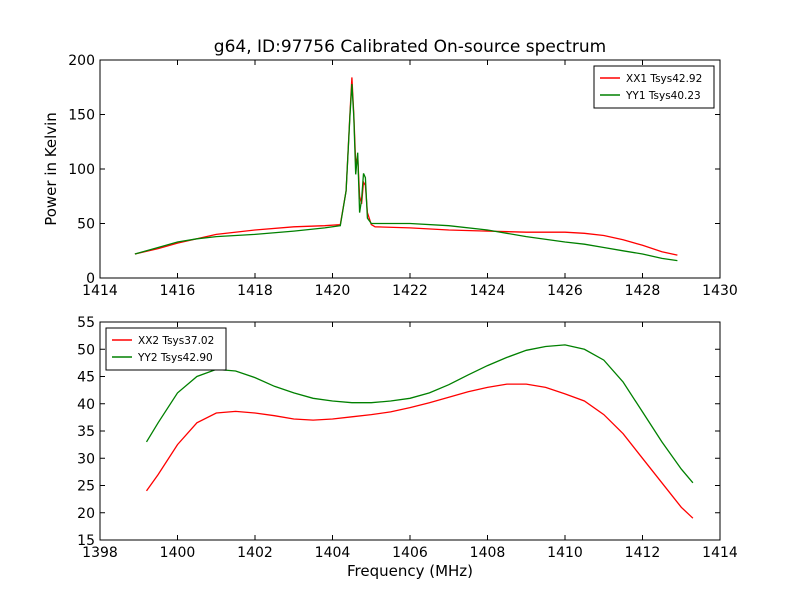 The height and width of the screenshot is (600, 800). What do you see at coordinates (51, 169) in the screenshot?
I see `y-axis-label: Power in Kelvin` at bounding box center [51, 169].